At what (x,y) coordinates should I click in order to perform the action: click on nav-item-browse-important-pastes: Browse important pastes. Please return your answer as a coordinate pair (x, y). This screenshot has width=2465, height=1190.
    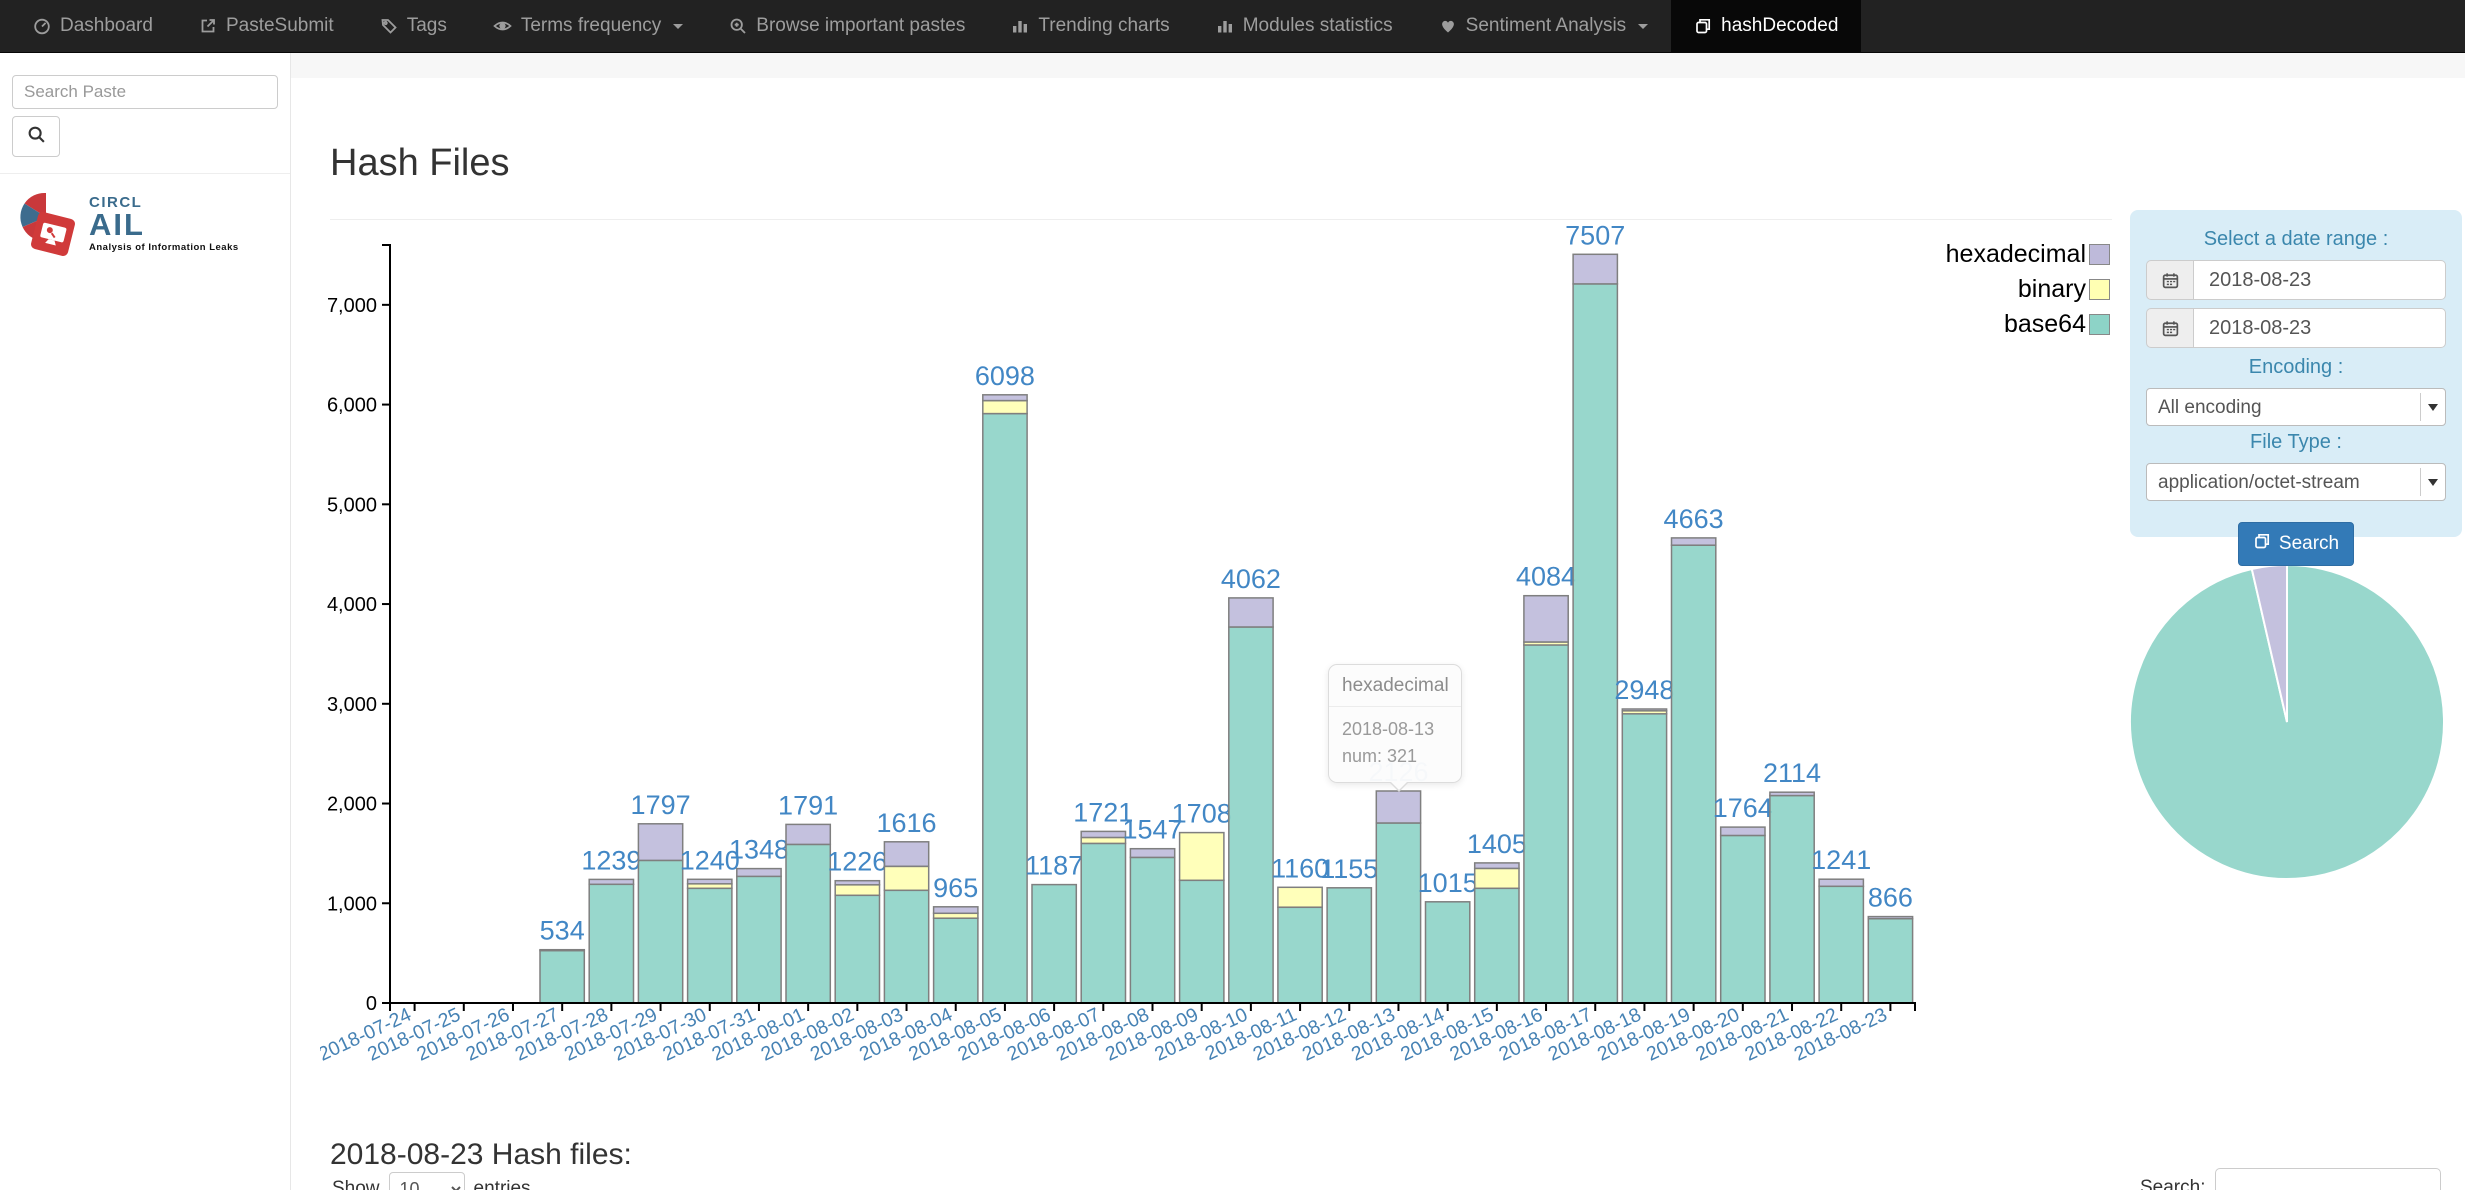
    Looking at the image, I should click on (847, 26).